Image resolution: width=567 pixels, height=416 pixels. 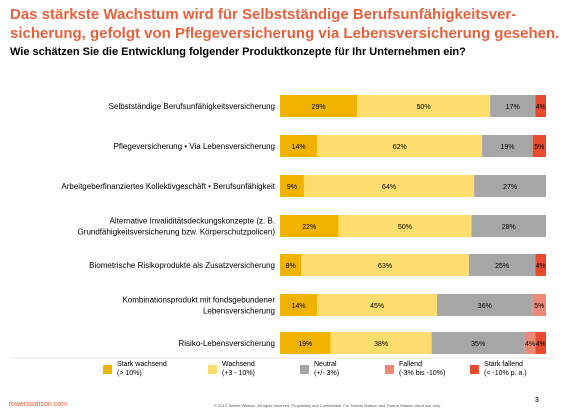 What do you see at coordinates (38, 404) in the screenshot?
I see `footer-brand: towerswatson.com` at bounding box center [38, 404].